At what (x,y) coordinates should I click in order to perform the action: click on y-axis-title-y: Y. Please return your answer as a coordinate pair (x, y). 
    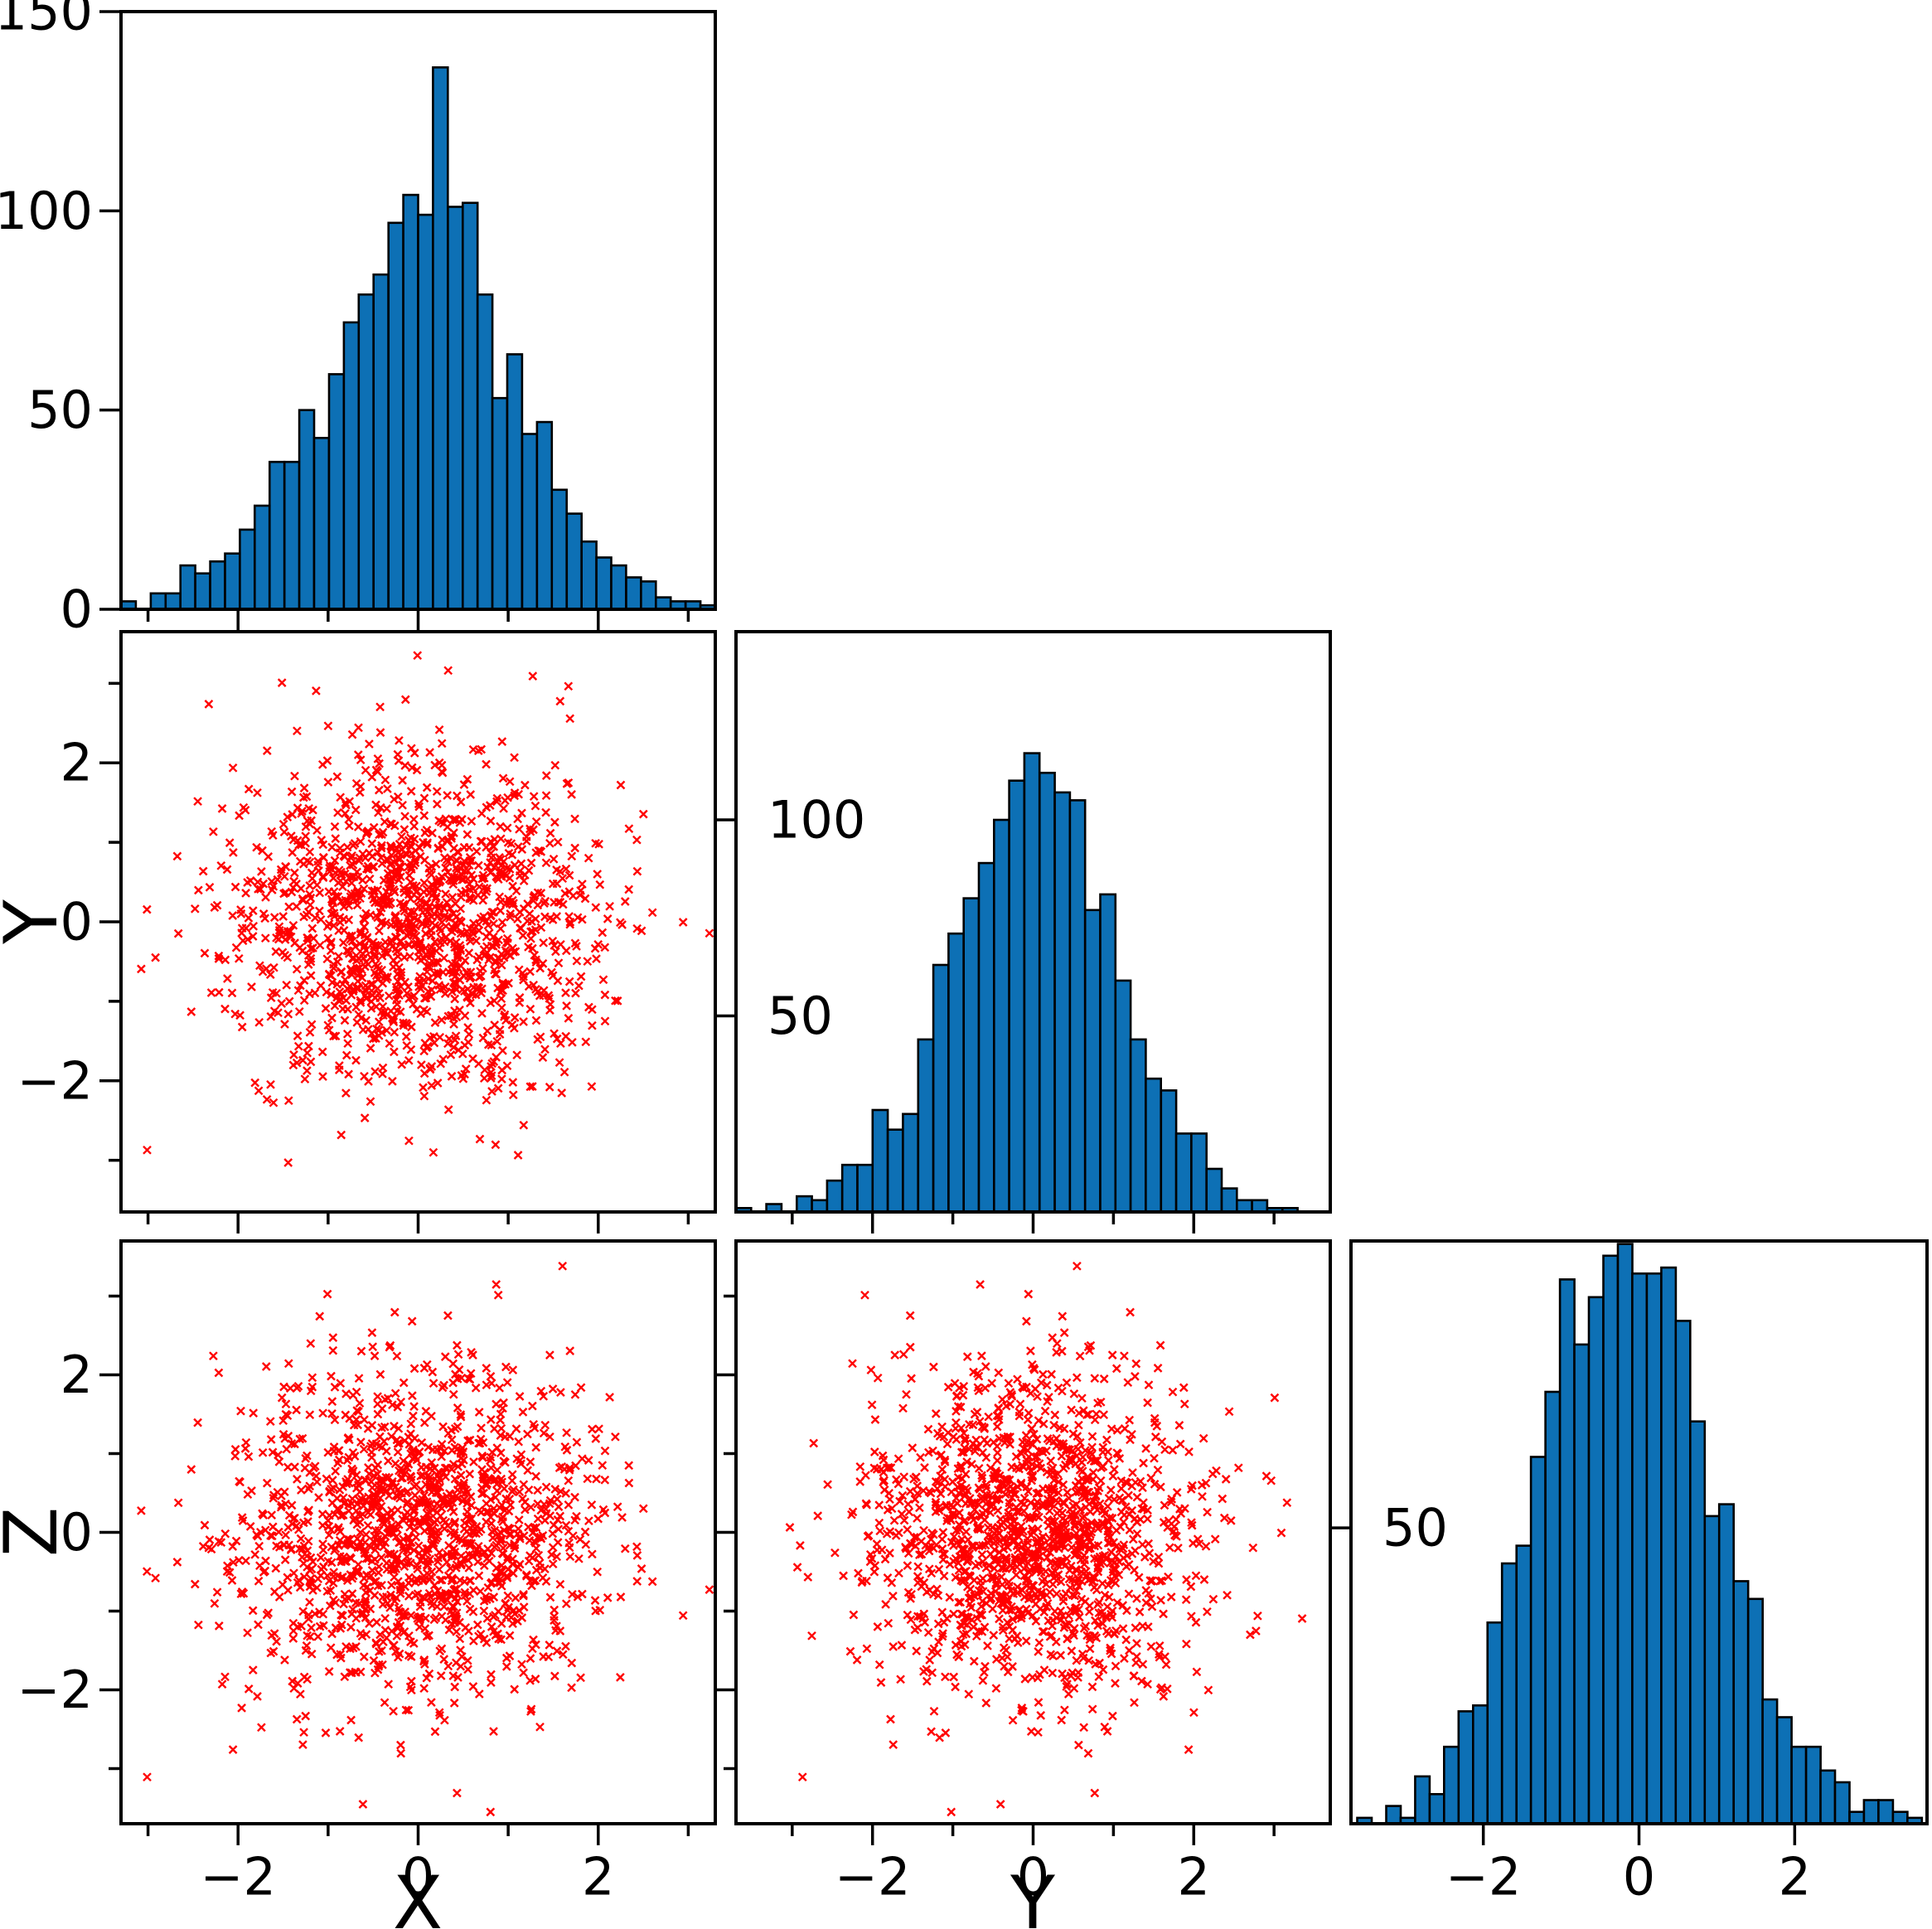
    Looking at the image, I should click on (37, 921).